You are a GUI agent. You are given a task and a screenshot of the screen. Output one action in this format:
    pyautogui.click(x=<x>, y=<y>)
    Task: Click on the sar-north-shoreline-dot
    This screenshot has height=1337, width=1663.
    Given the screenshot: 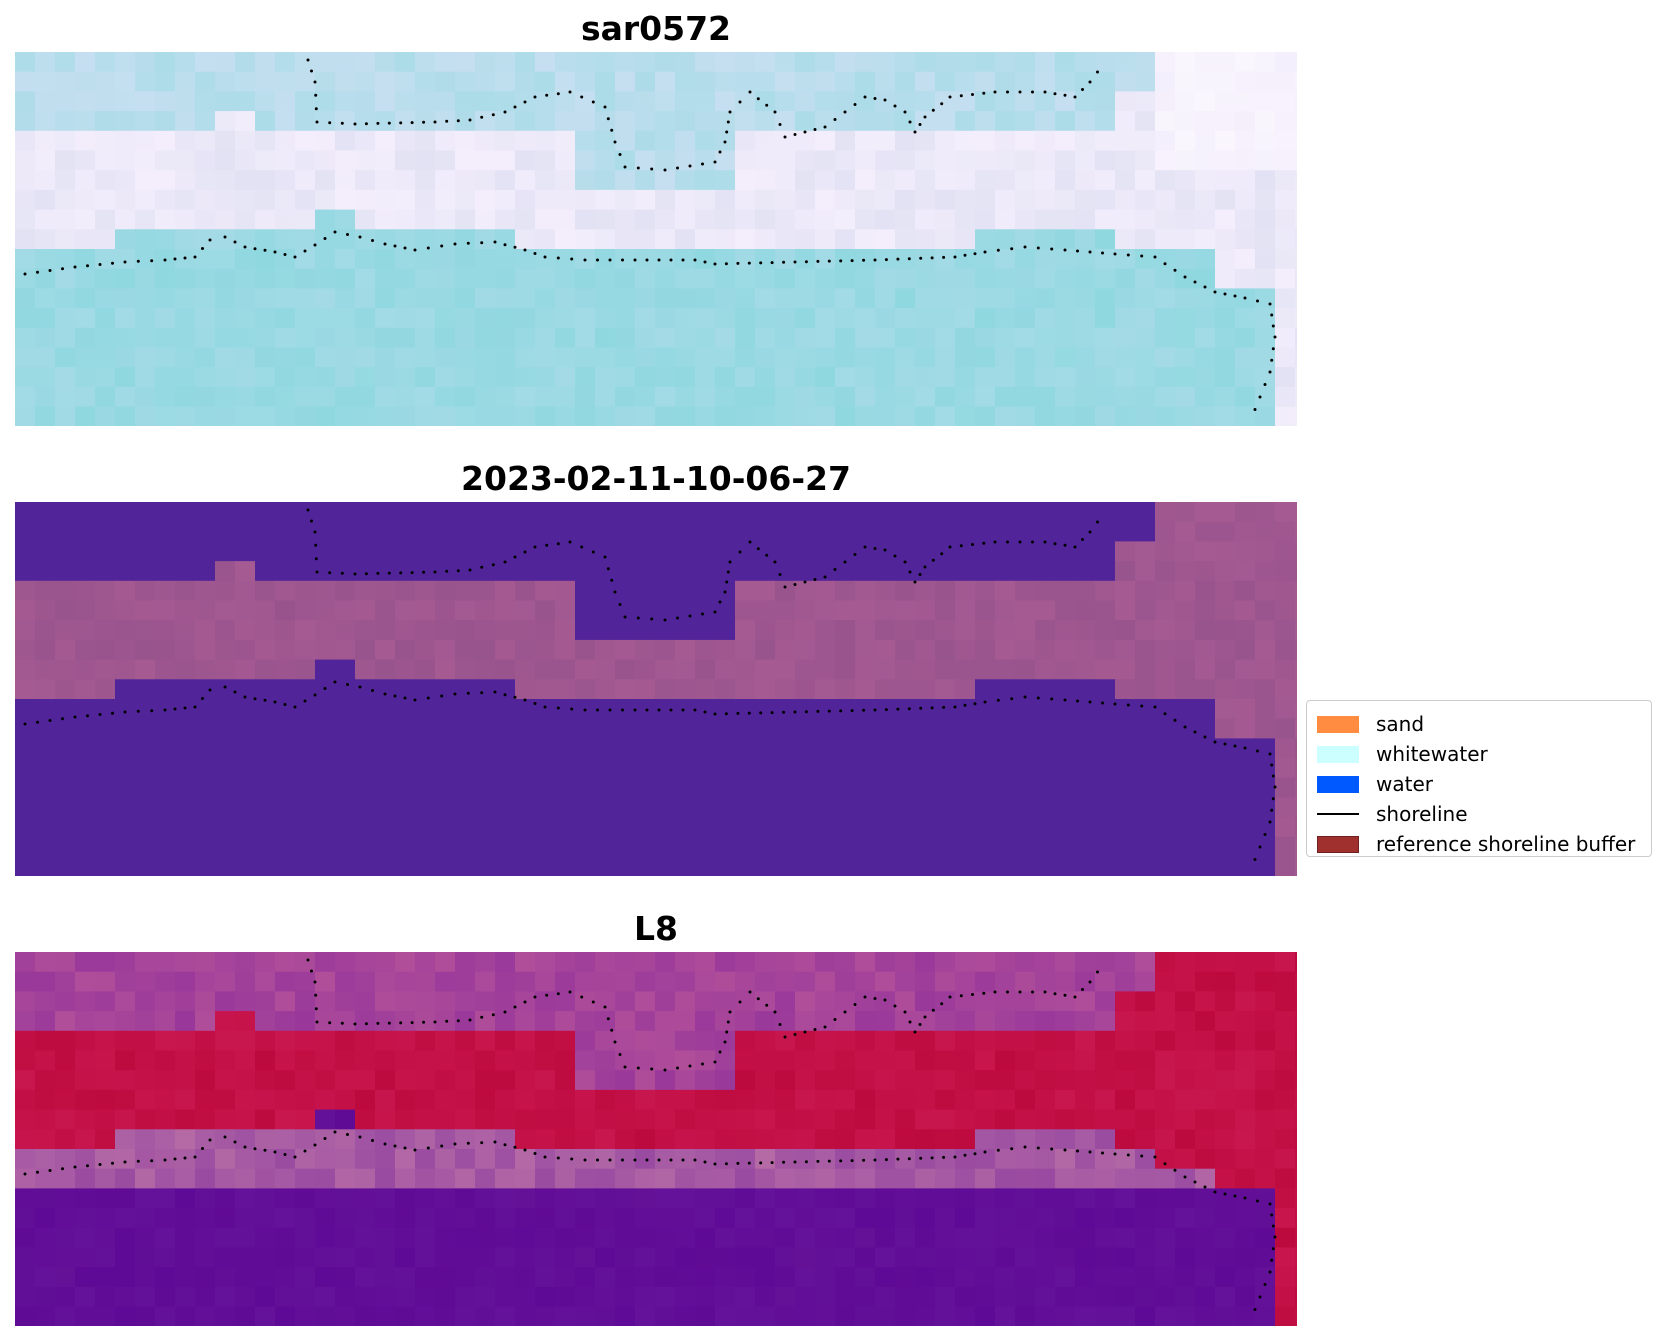 What is the action you would take?
    pyautogui.click(x=795, y=134)
    